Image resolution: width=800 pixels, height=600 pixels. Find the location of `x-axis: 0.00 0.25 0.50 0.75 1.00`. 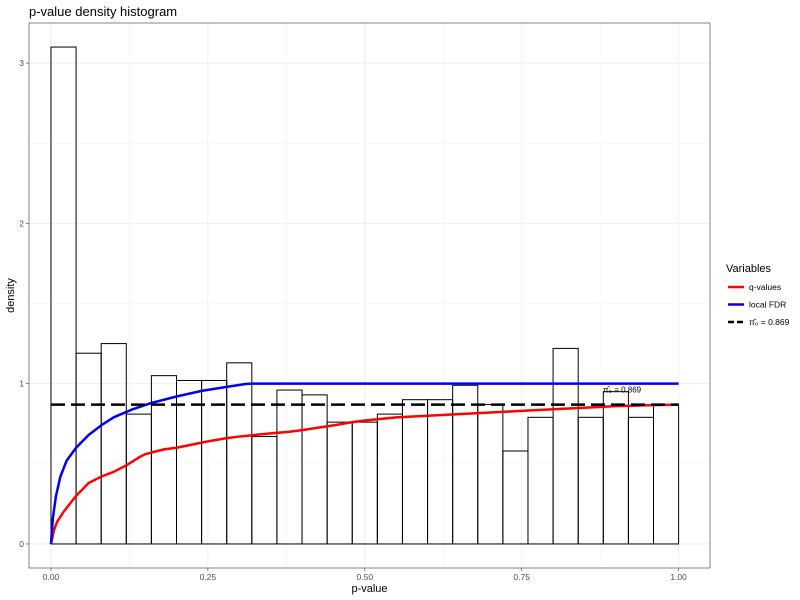

x-axis: 0.00 0.25 0.50 0.75 1.00 is located at coordinates (365, 575).